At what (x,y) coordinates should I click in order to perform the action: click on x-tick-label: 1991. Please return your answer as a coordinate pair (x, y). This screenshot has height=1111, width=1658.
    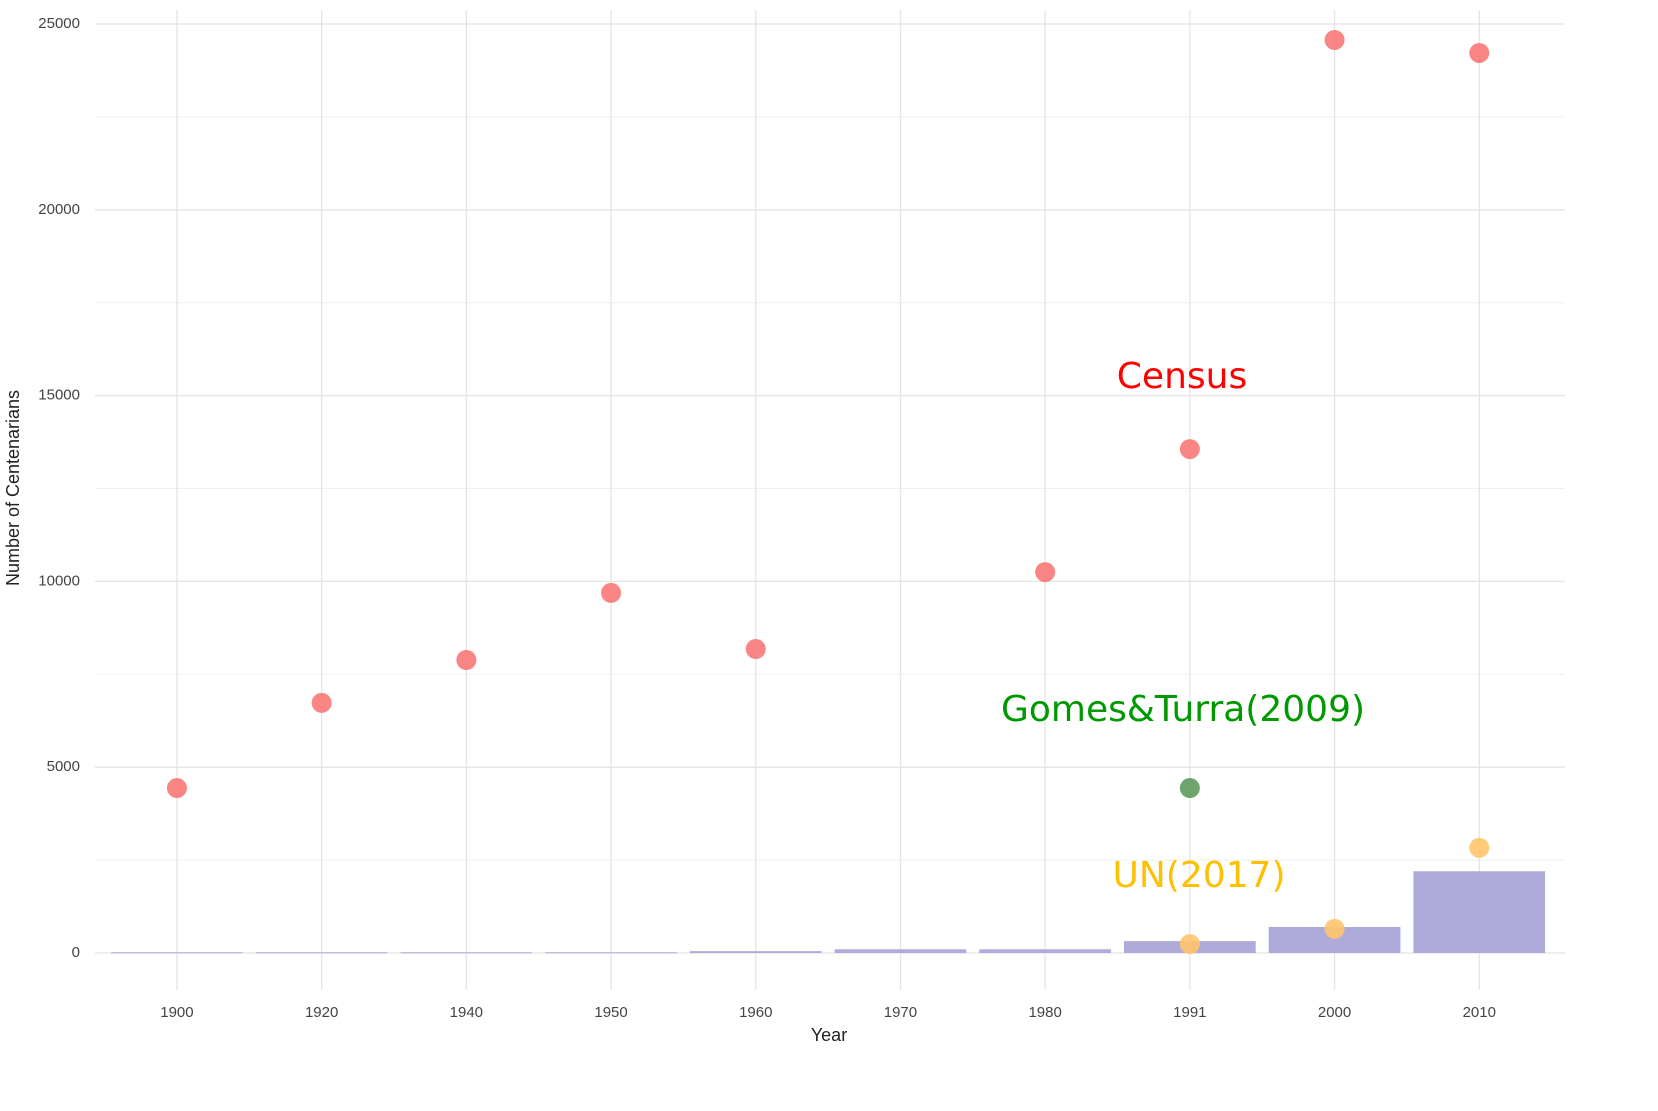
    Looking at the image, I should click on (1189, 1012).